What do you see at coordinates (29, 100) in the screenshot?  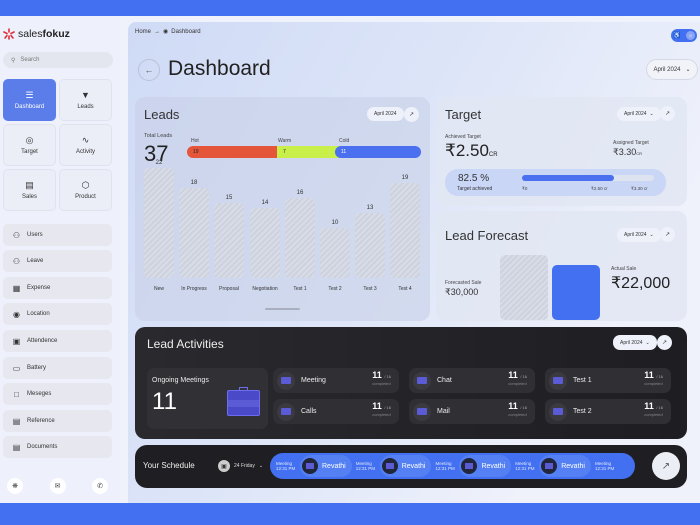 I see `tile-dashboard: ☰ Dashboard` at bounding box center [29, 100].